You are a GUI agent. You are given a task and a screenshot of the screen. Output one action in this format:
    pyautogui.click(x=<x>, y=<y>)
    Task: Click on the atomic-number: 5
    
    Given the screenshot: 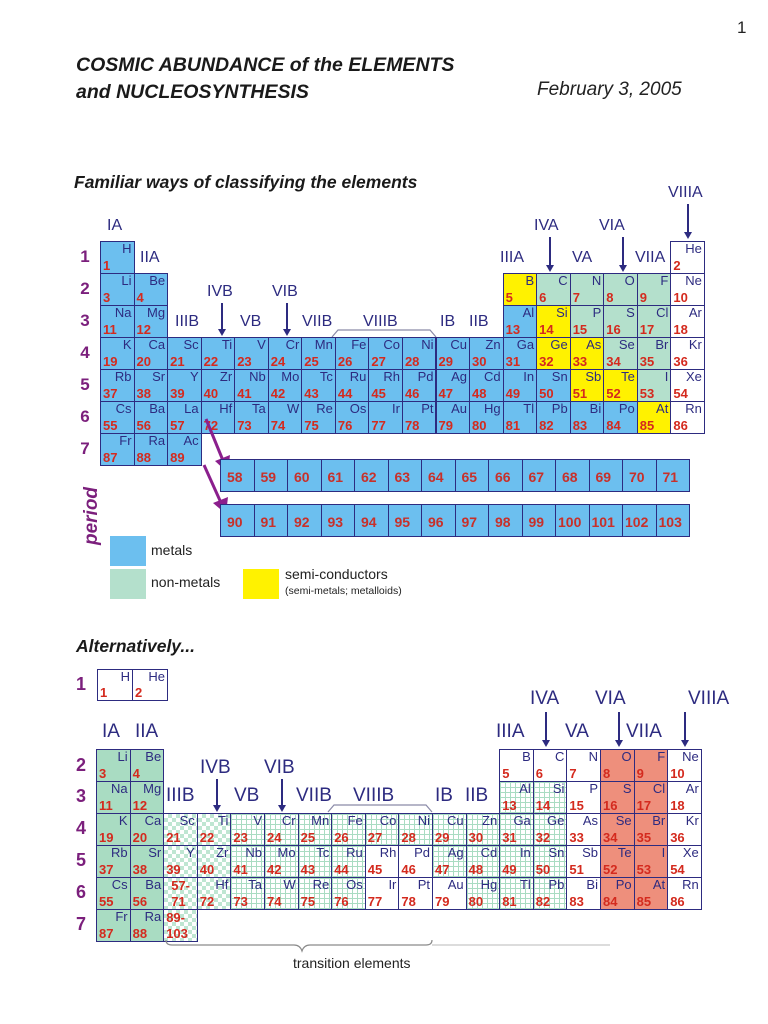 What is the action you would take?
    pyautogui.click(x=506, y=773)
    